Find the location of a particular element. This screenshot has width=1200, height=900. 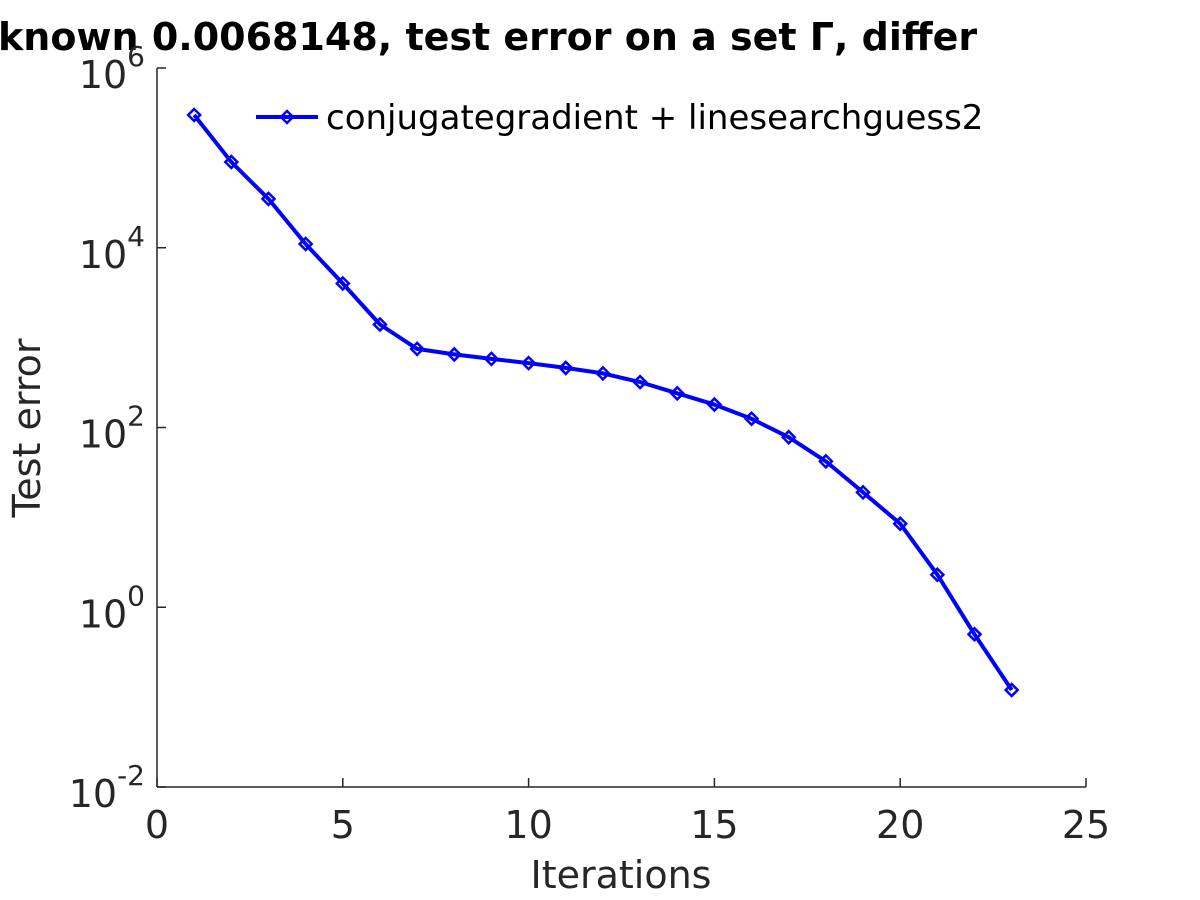

x-tick-label: 0 is located at coordinates (157, 825).